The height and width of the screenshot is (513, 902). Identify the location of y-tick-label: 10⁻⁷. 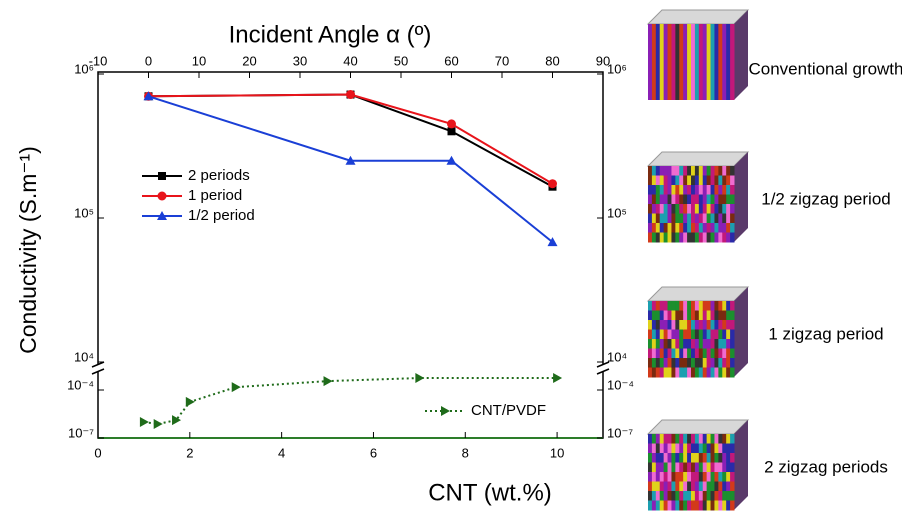
(81, 432).